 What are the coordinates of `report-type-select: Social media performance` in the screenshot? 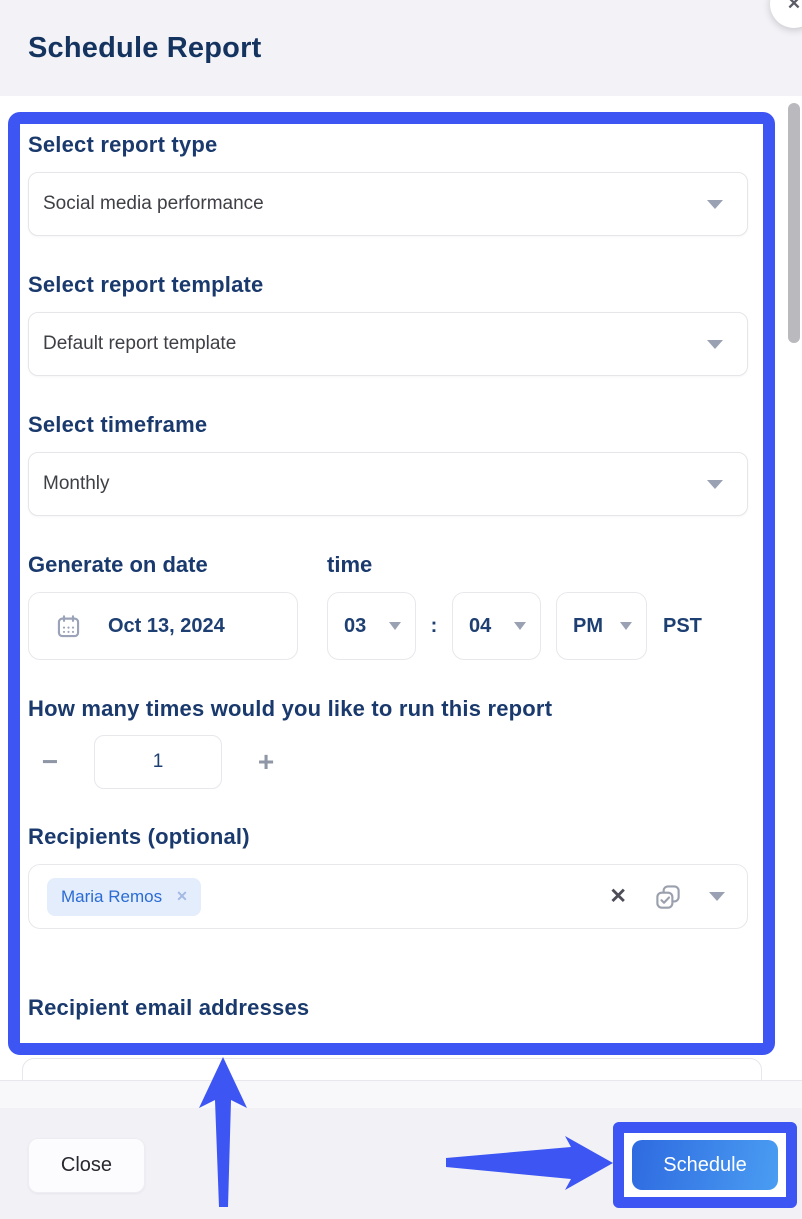 It's located at (388, 204).